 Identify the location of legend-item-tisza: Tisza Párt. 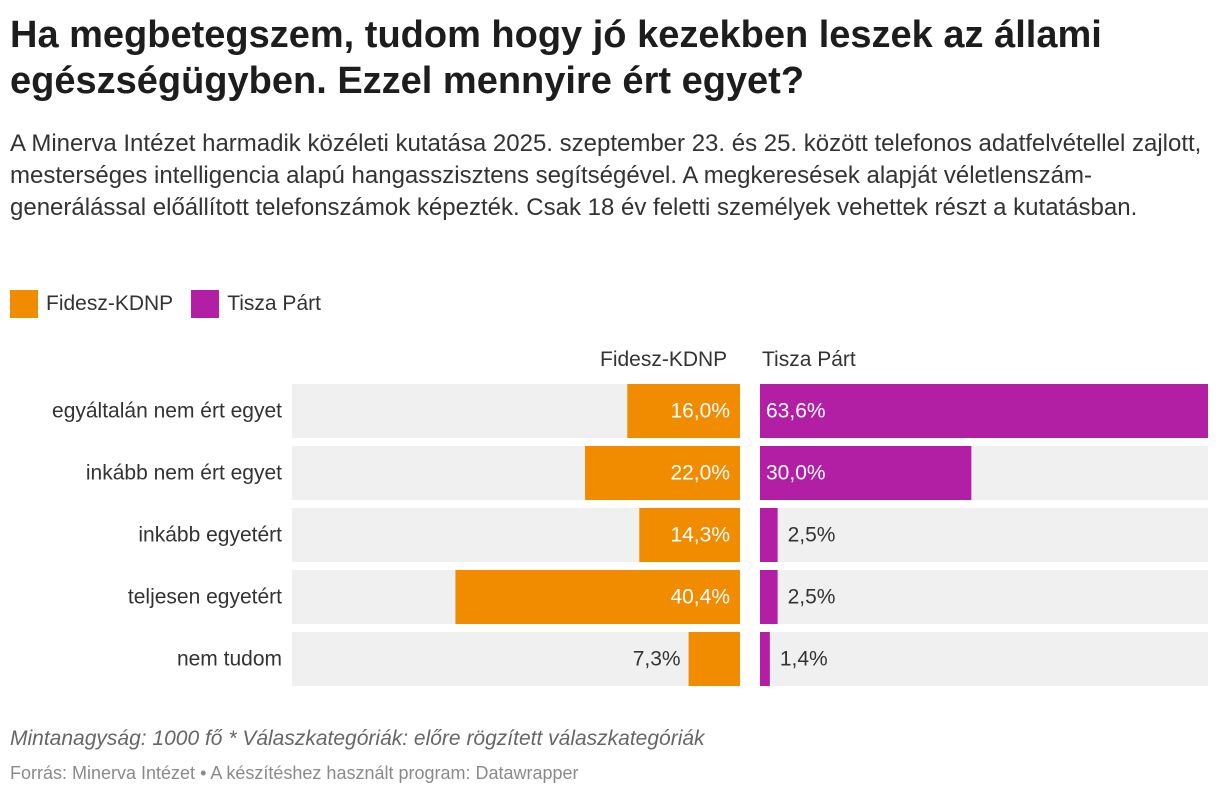
(256, 304).